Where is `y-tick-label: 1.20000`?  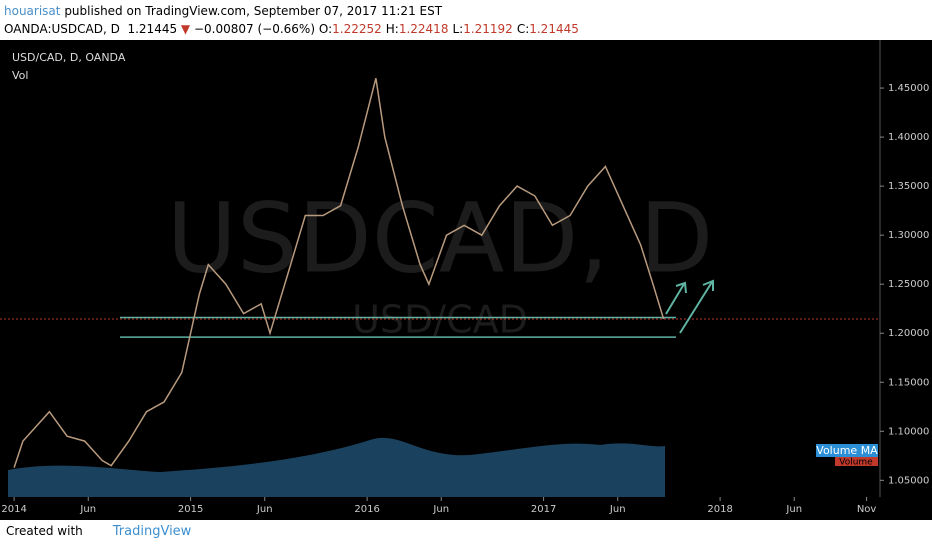
y-tick-label: 1.20000 is located at coordinates (908, 333).